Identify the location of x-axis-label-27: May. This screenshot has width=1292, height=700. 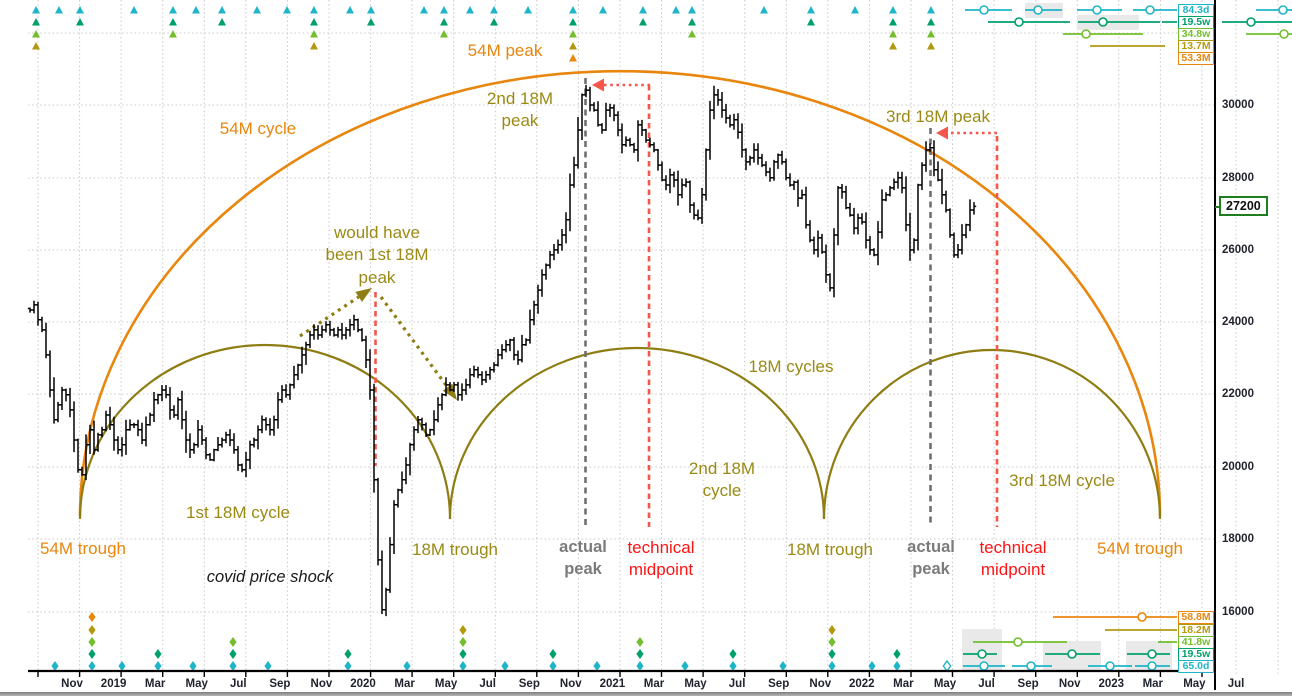
(1194, 684).